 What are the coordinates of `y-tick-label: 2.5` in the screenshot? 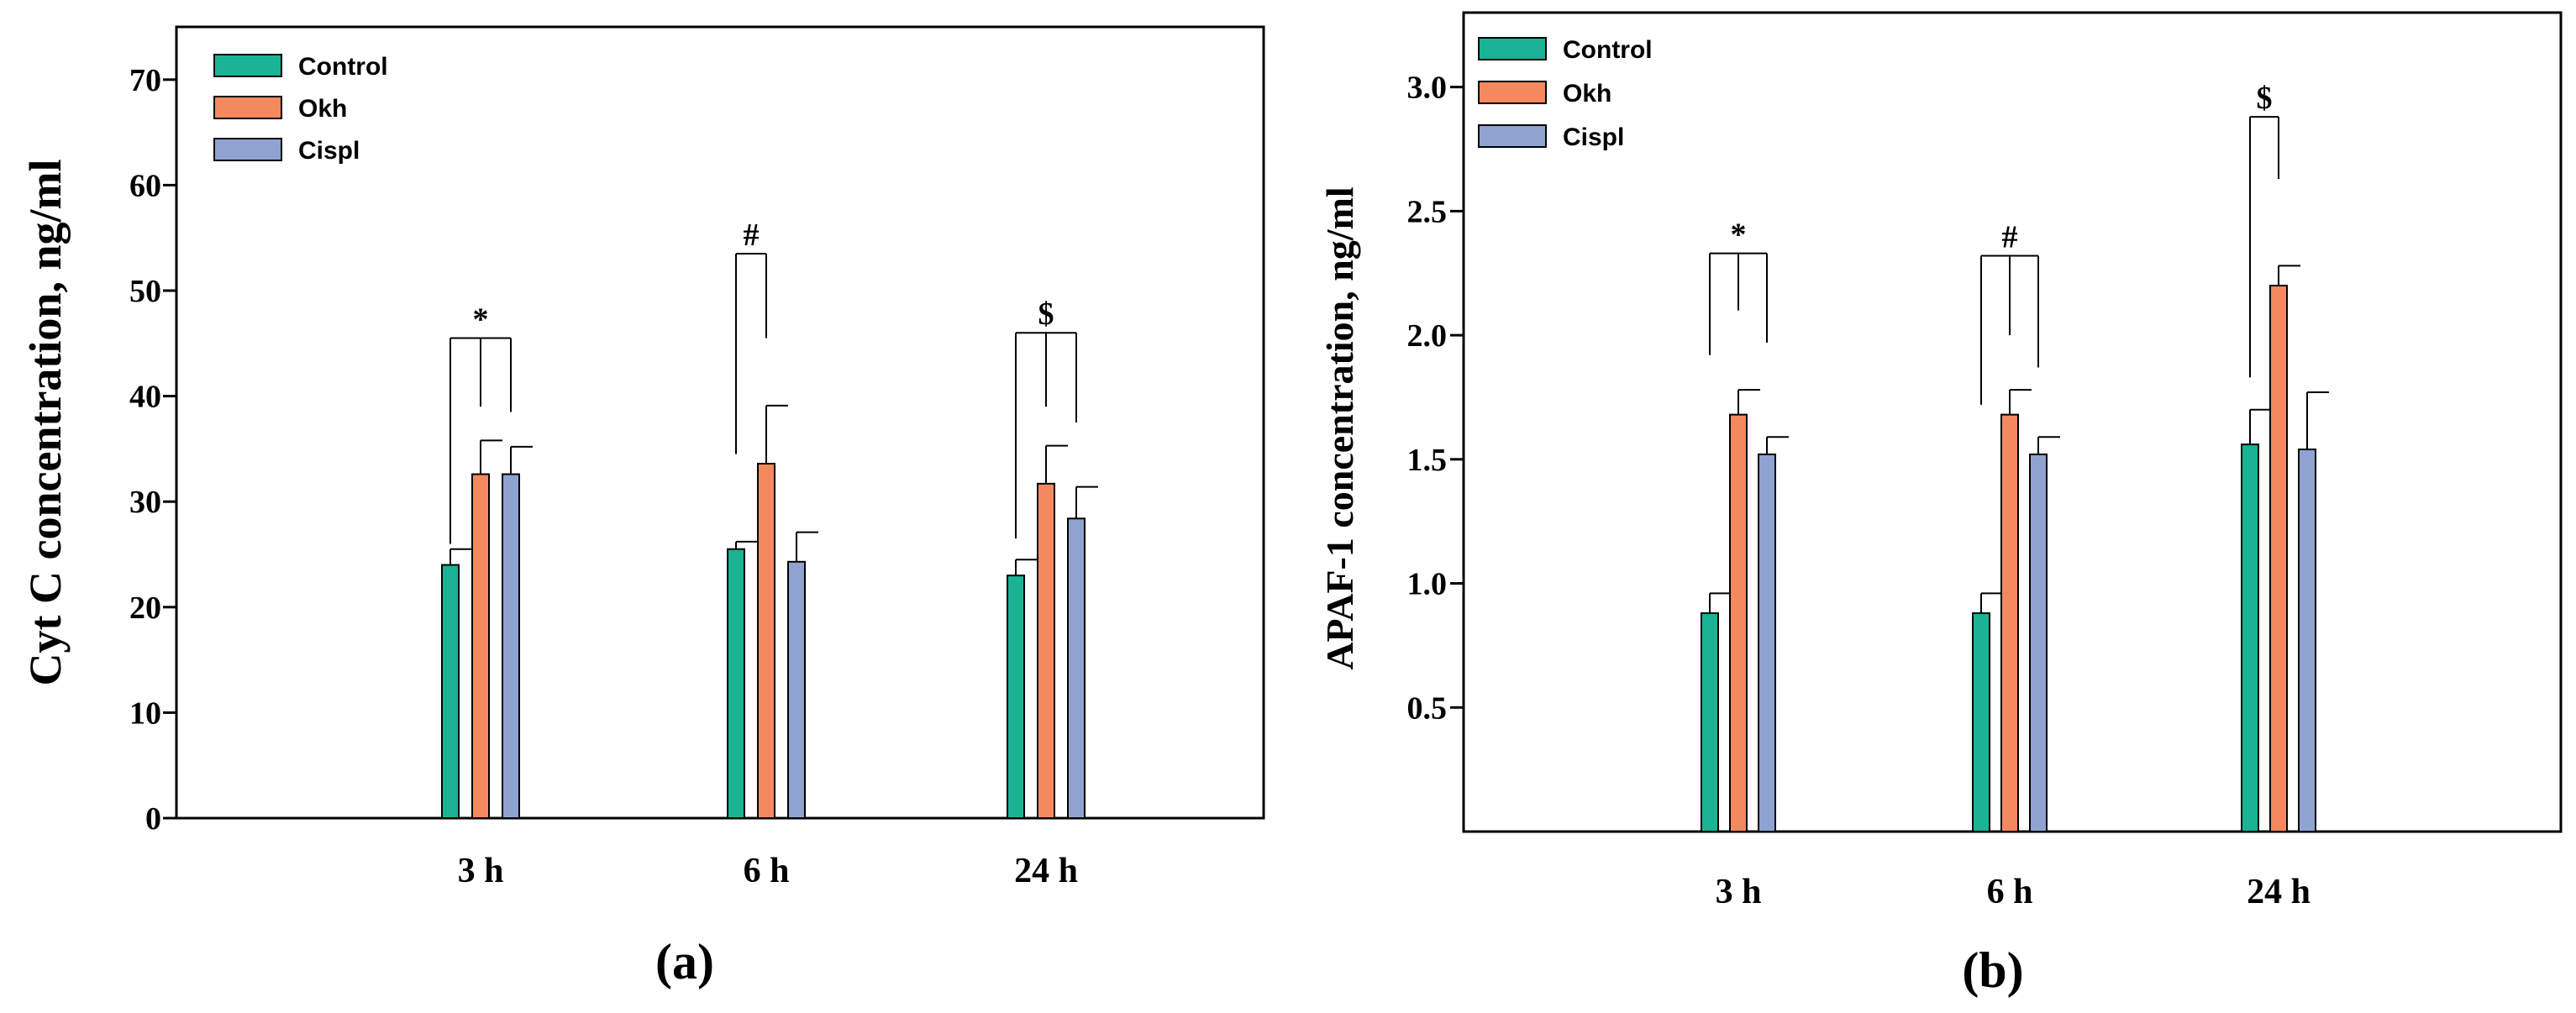 It's located at (1427, 211).